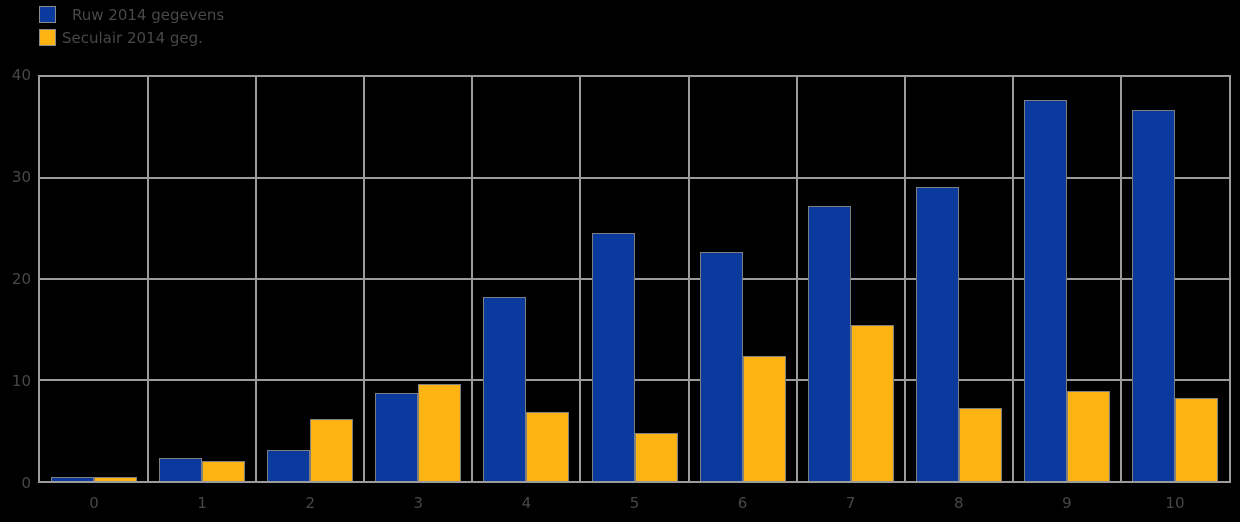  Describe the element at coordinates (526, 503) in the screenshot. I see `x-tick-label-4: 4` at that location.